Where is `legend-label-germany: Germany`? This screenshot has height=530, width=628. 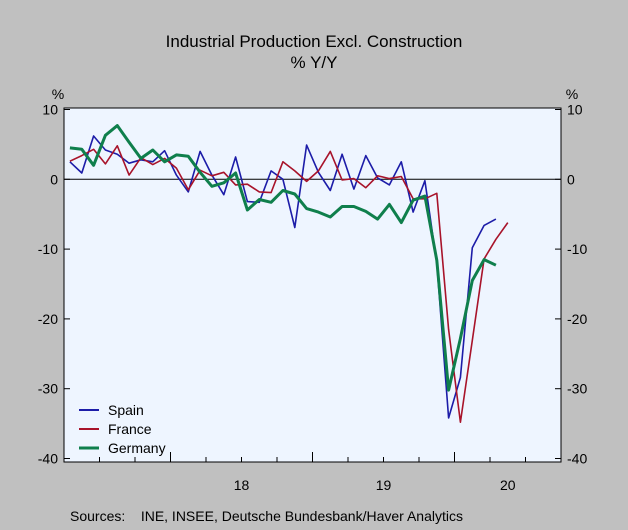 legend-label-germany: Germany is located at coordinates (137, 448).